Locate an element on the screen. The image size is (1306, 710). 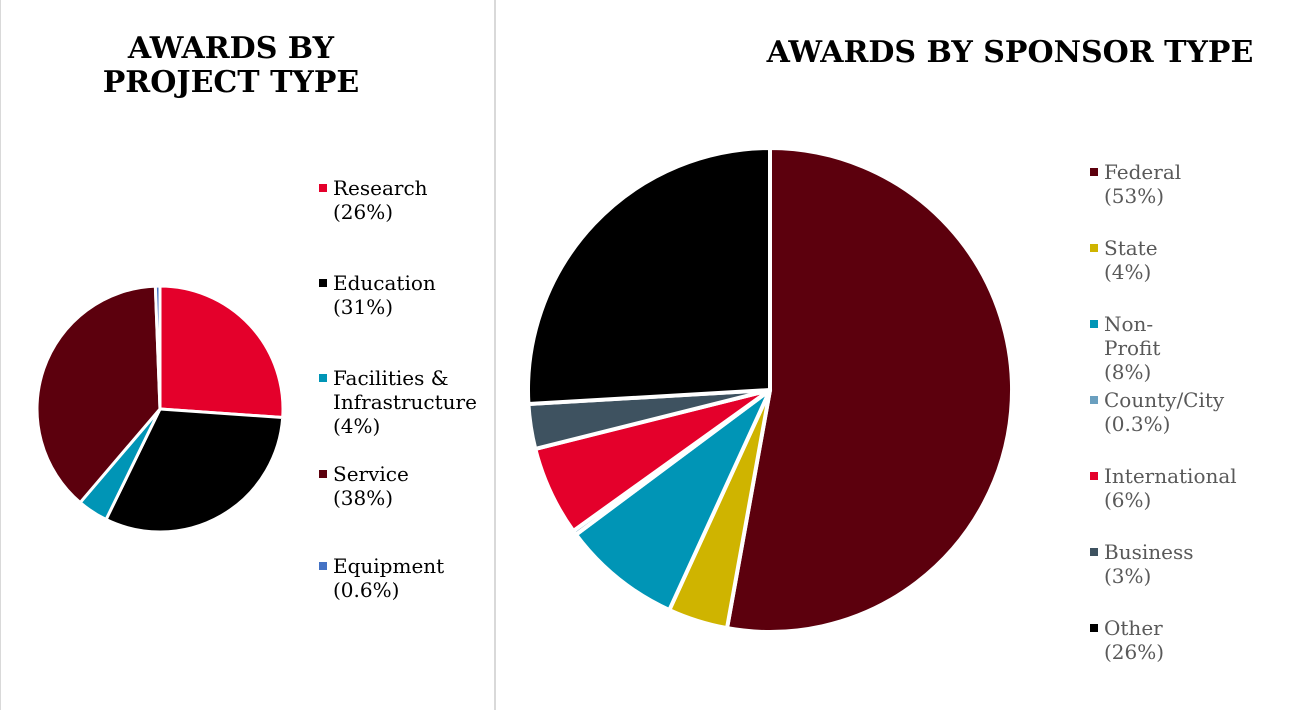
legend-label: Service (38%) is located at coordinates (371, 486).